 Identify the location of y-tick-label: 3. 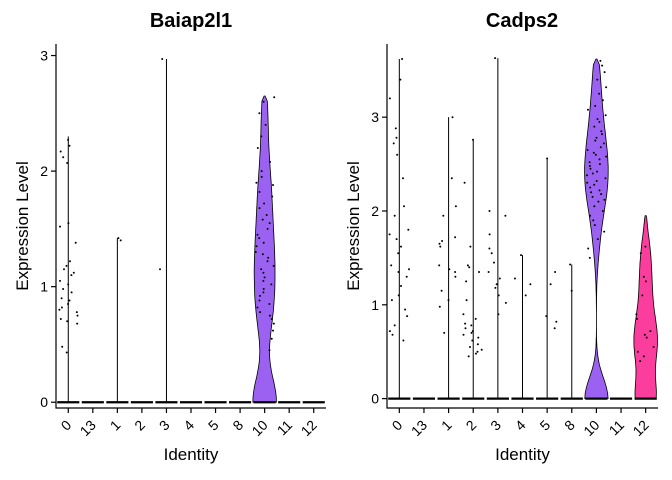
(375, 117).